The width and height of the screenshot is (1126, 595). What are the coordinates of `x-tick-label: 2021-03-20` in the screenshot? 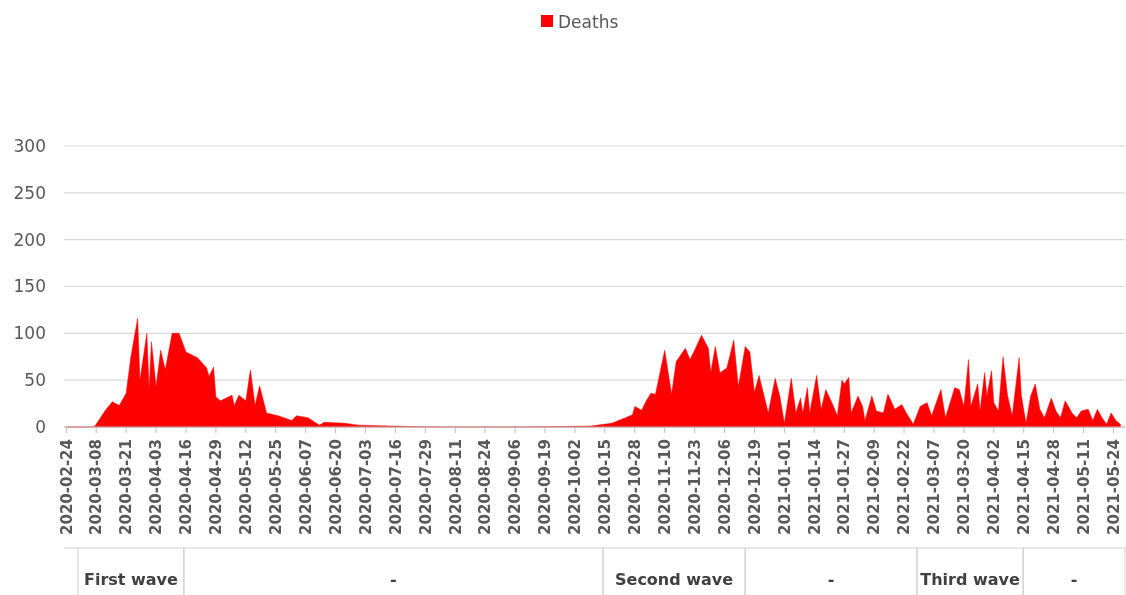 It's located at (964, 487).